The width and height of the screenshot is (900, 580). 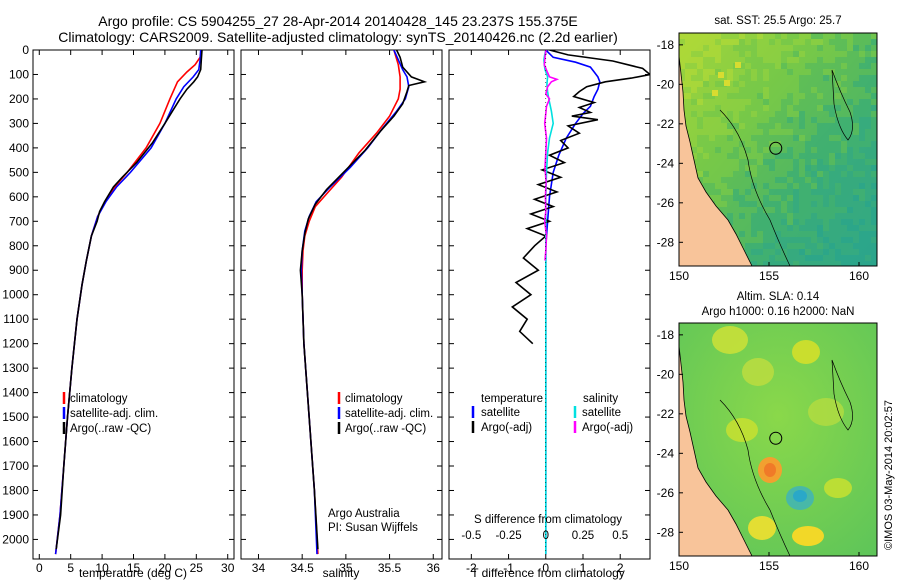 What do you see at coordinates (110, 429) in the screenshot?
I see `legend-label-argo: Argo(..raw -QC)` at bounding box center [110, 429].